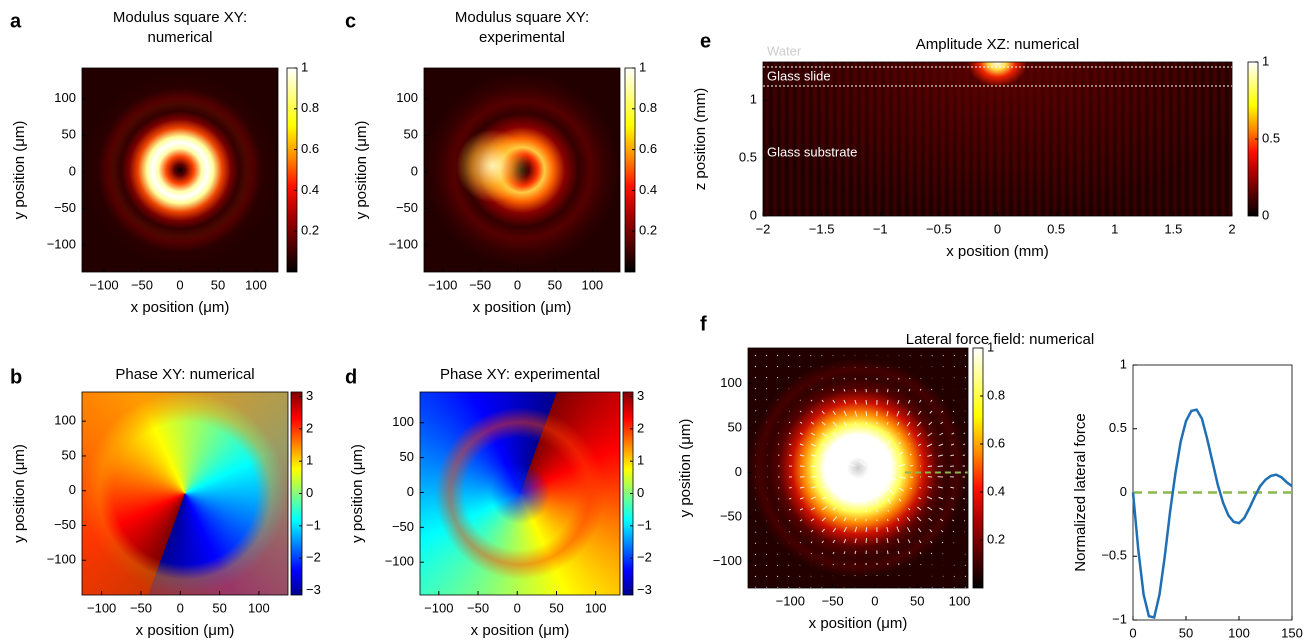 Image resolution: width=1313 pixels, height=644 pixels. I want to click on colorbar, so click(628, 493).